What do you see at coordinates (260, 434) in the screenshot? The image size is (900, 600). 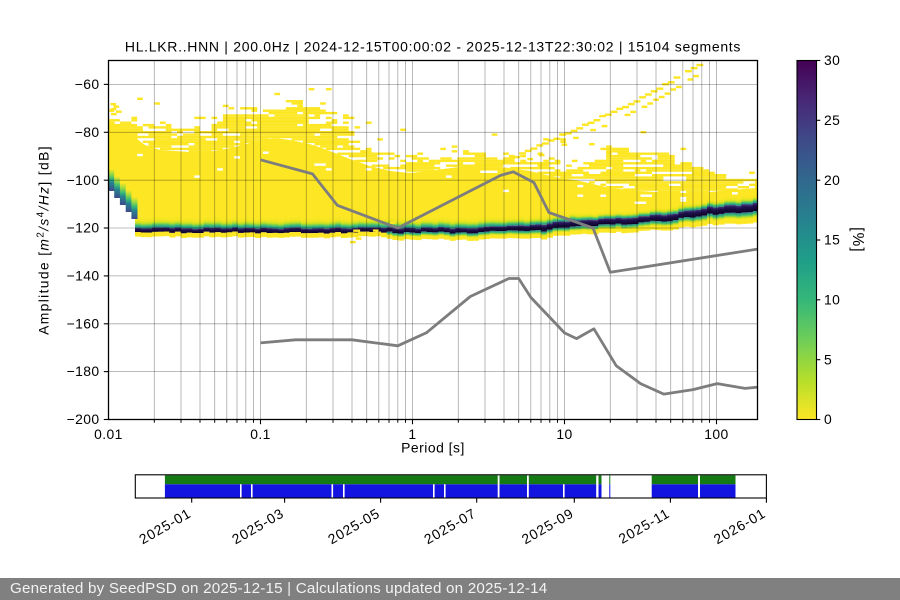 I see `svg-text: 0.1` at bounding box center [260, 434].